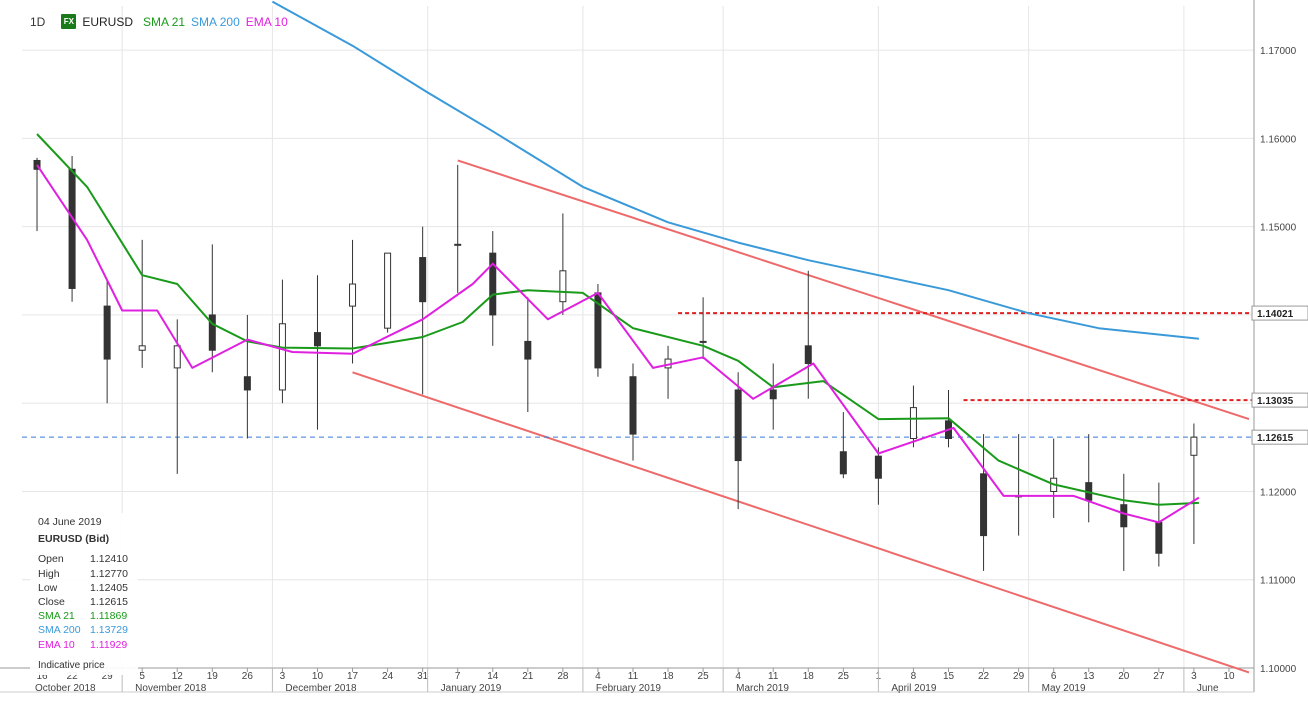 The width and height of the screenshot is (1308, 706). I want to click on x-tick-label: 27, so click(1159, 676).